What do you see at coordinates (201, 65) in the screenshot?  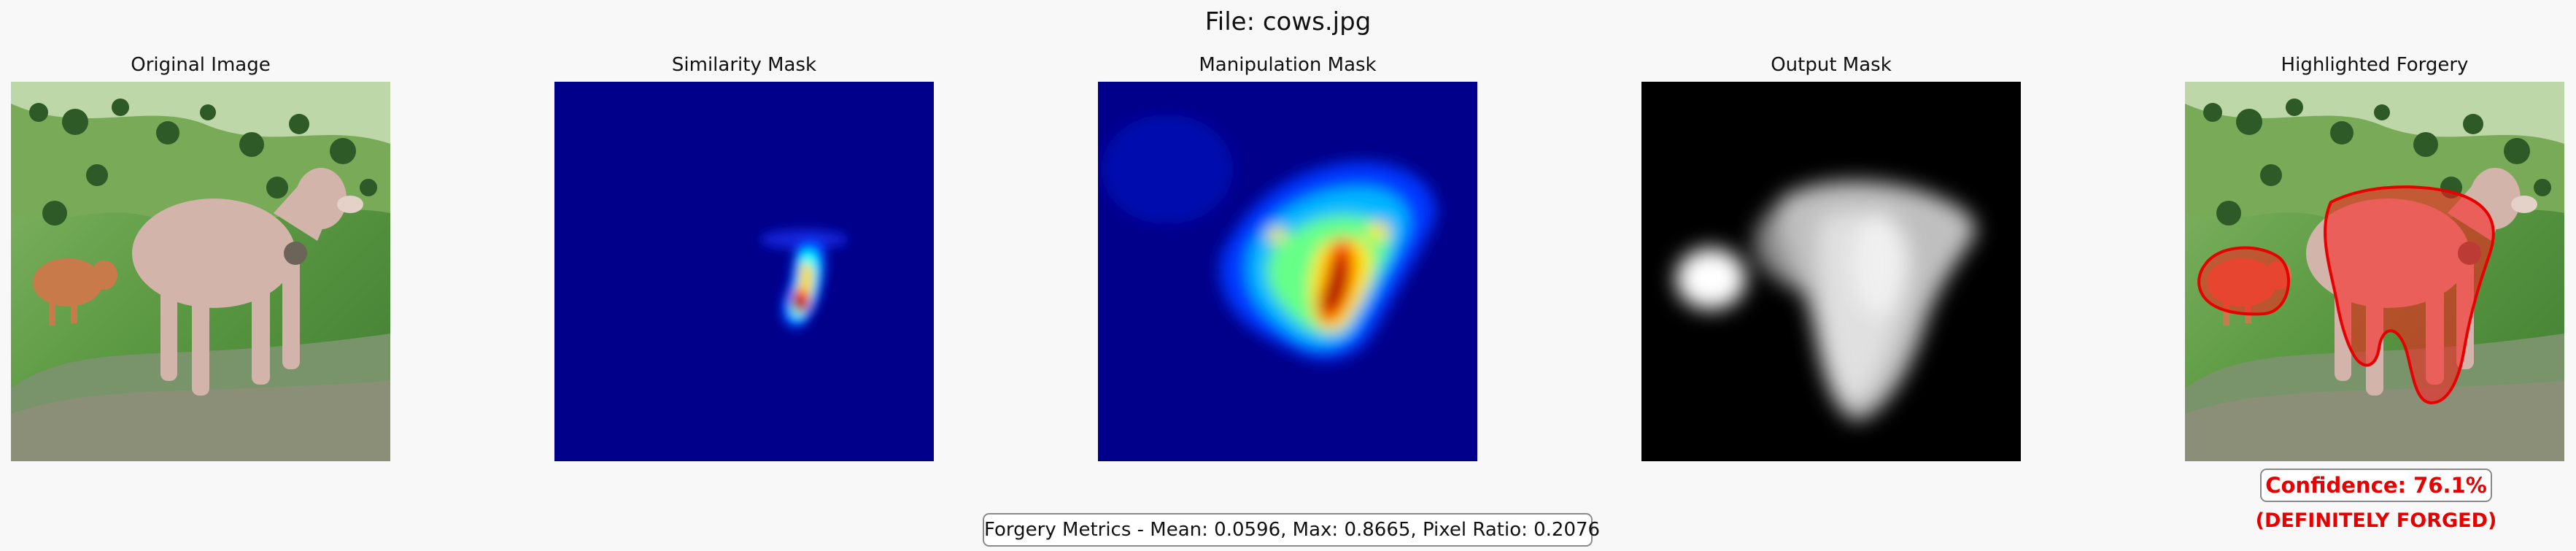 I see `original-image-title: Original Image` at bounding box center [201, 65].